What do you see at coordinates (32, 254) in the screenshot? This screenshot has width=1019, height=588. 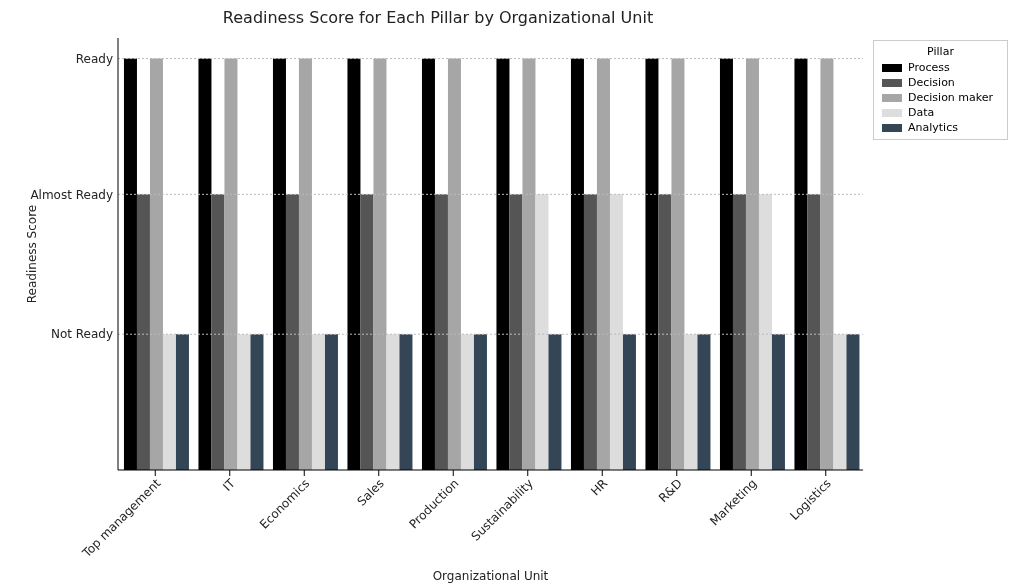 I see `y-axis-title: Readiness Score` at bounding box center [32, 254].